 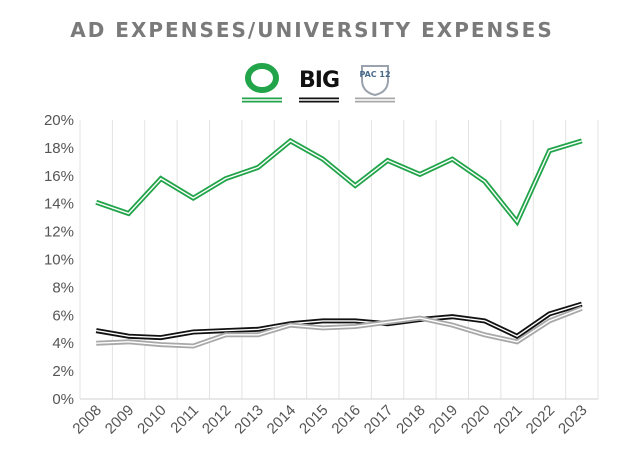 What do you see at coordinates (476, 420) in the screenshot?
I see `x-tick-label: 2020` at bounding box center [476, 420].